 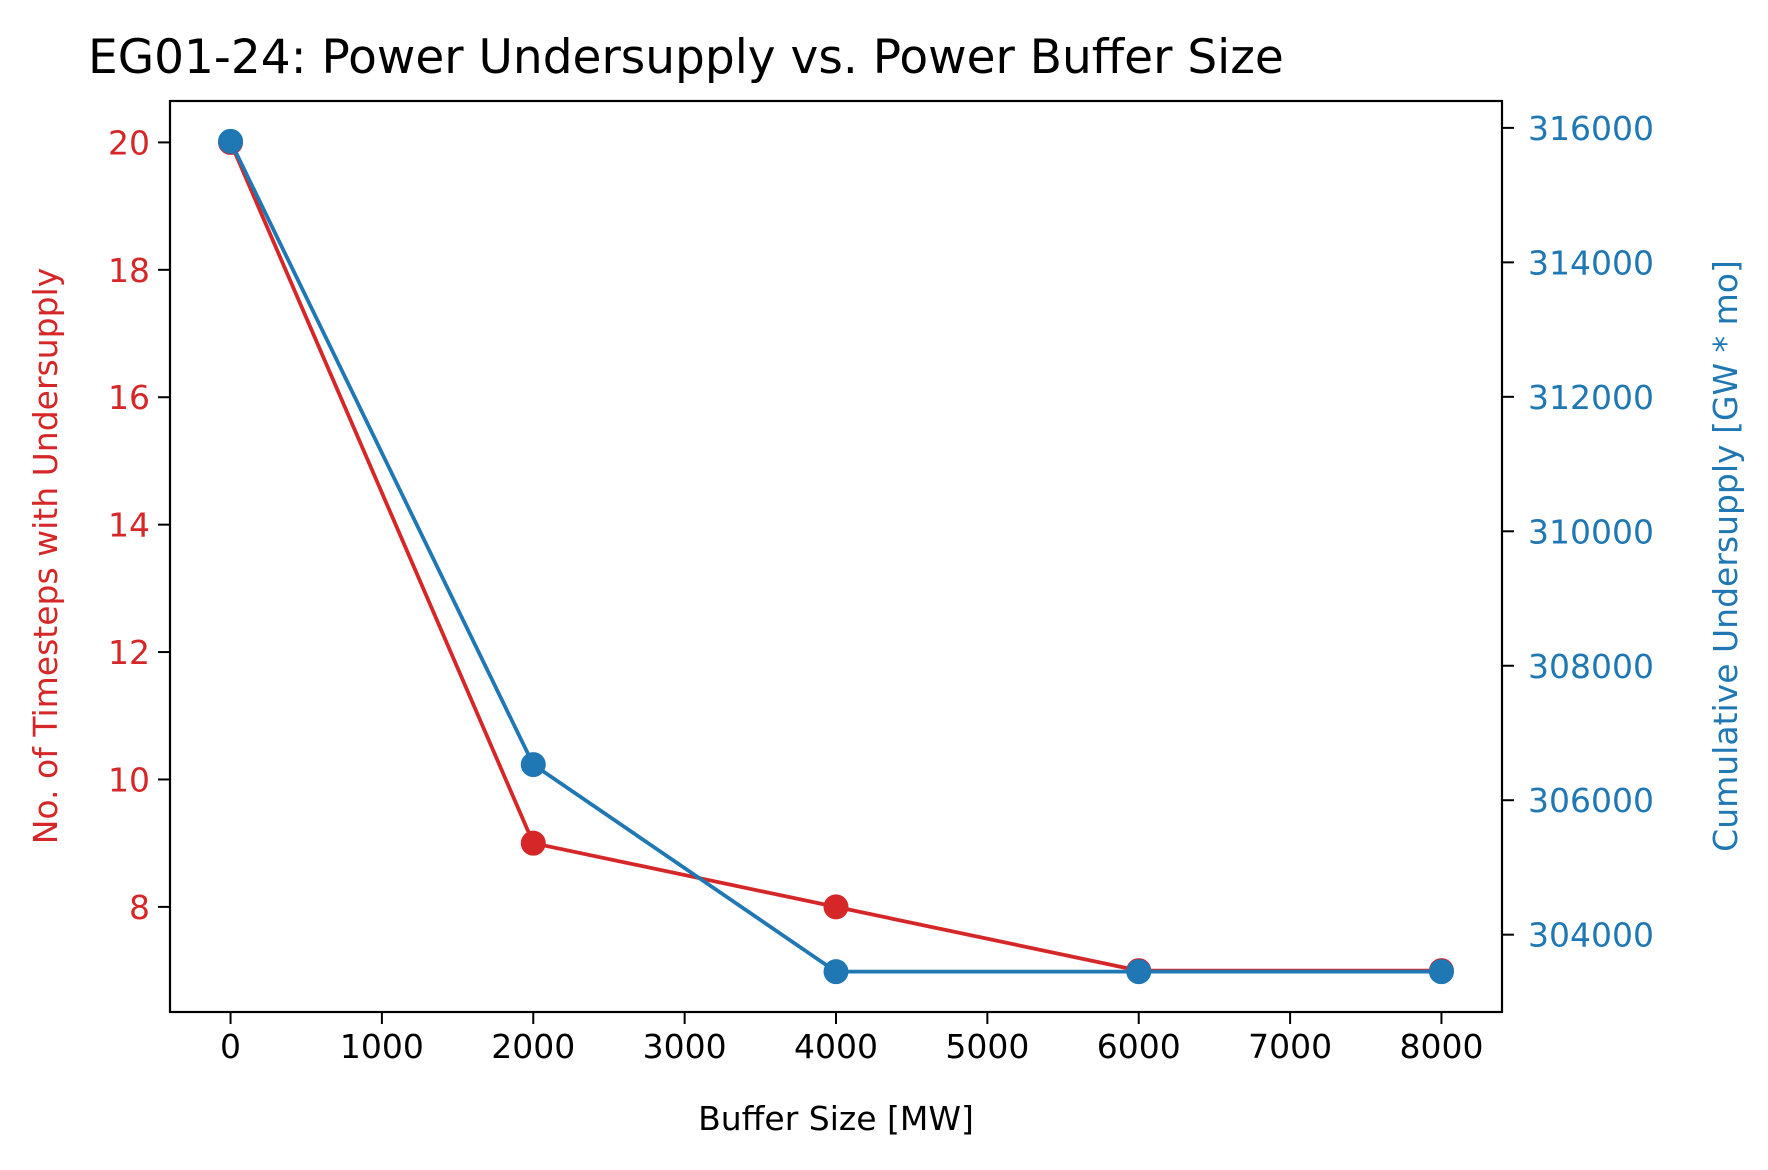 What do you see at coordinates (1591, 128) in the screenshot?
I see `right-y-tick-label: 316000` at bounding box center [1591, 128].